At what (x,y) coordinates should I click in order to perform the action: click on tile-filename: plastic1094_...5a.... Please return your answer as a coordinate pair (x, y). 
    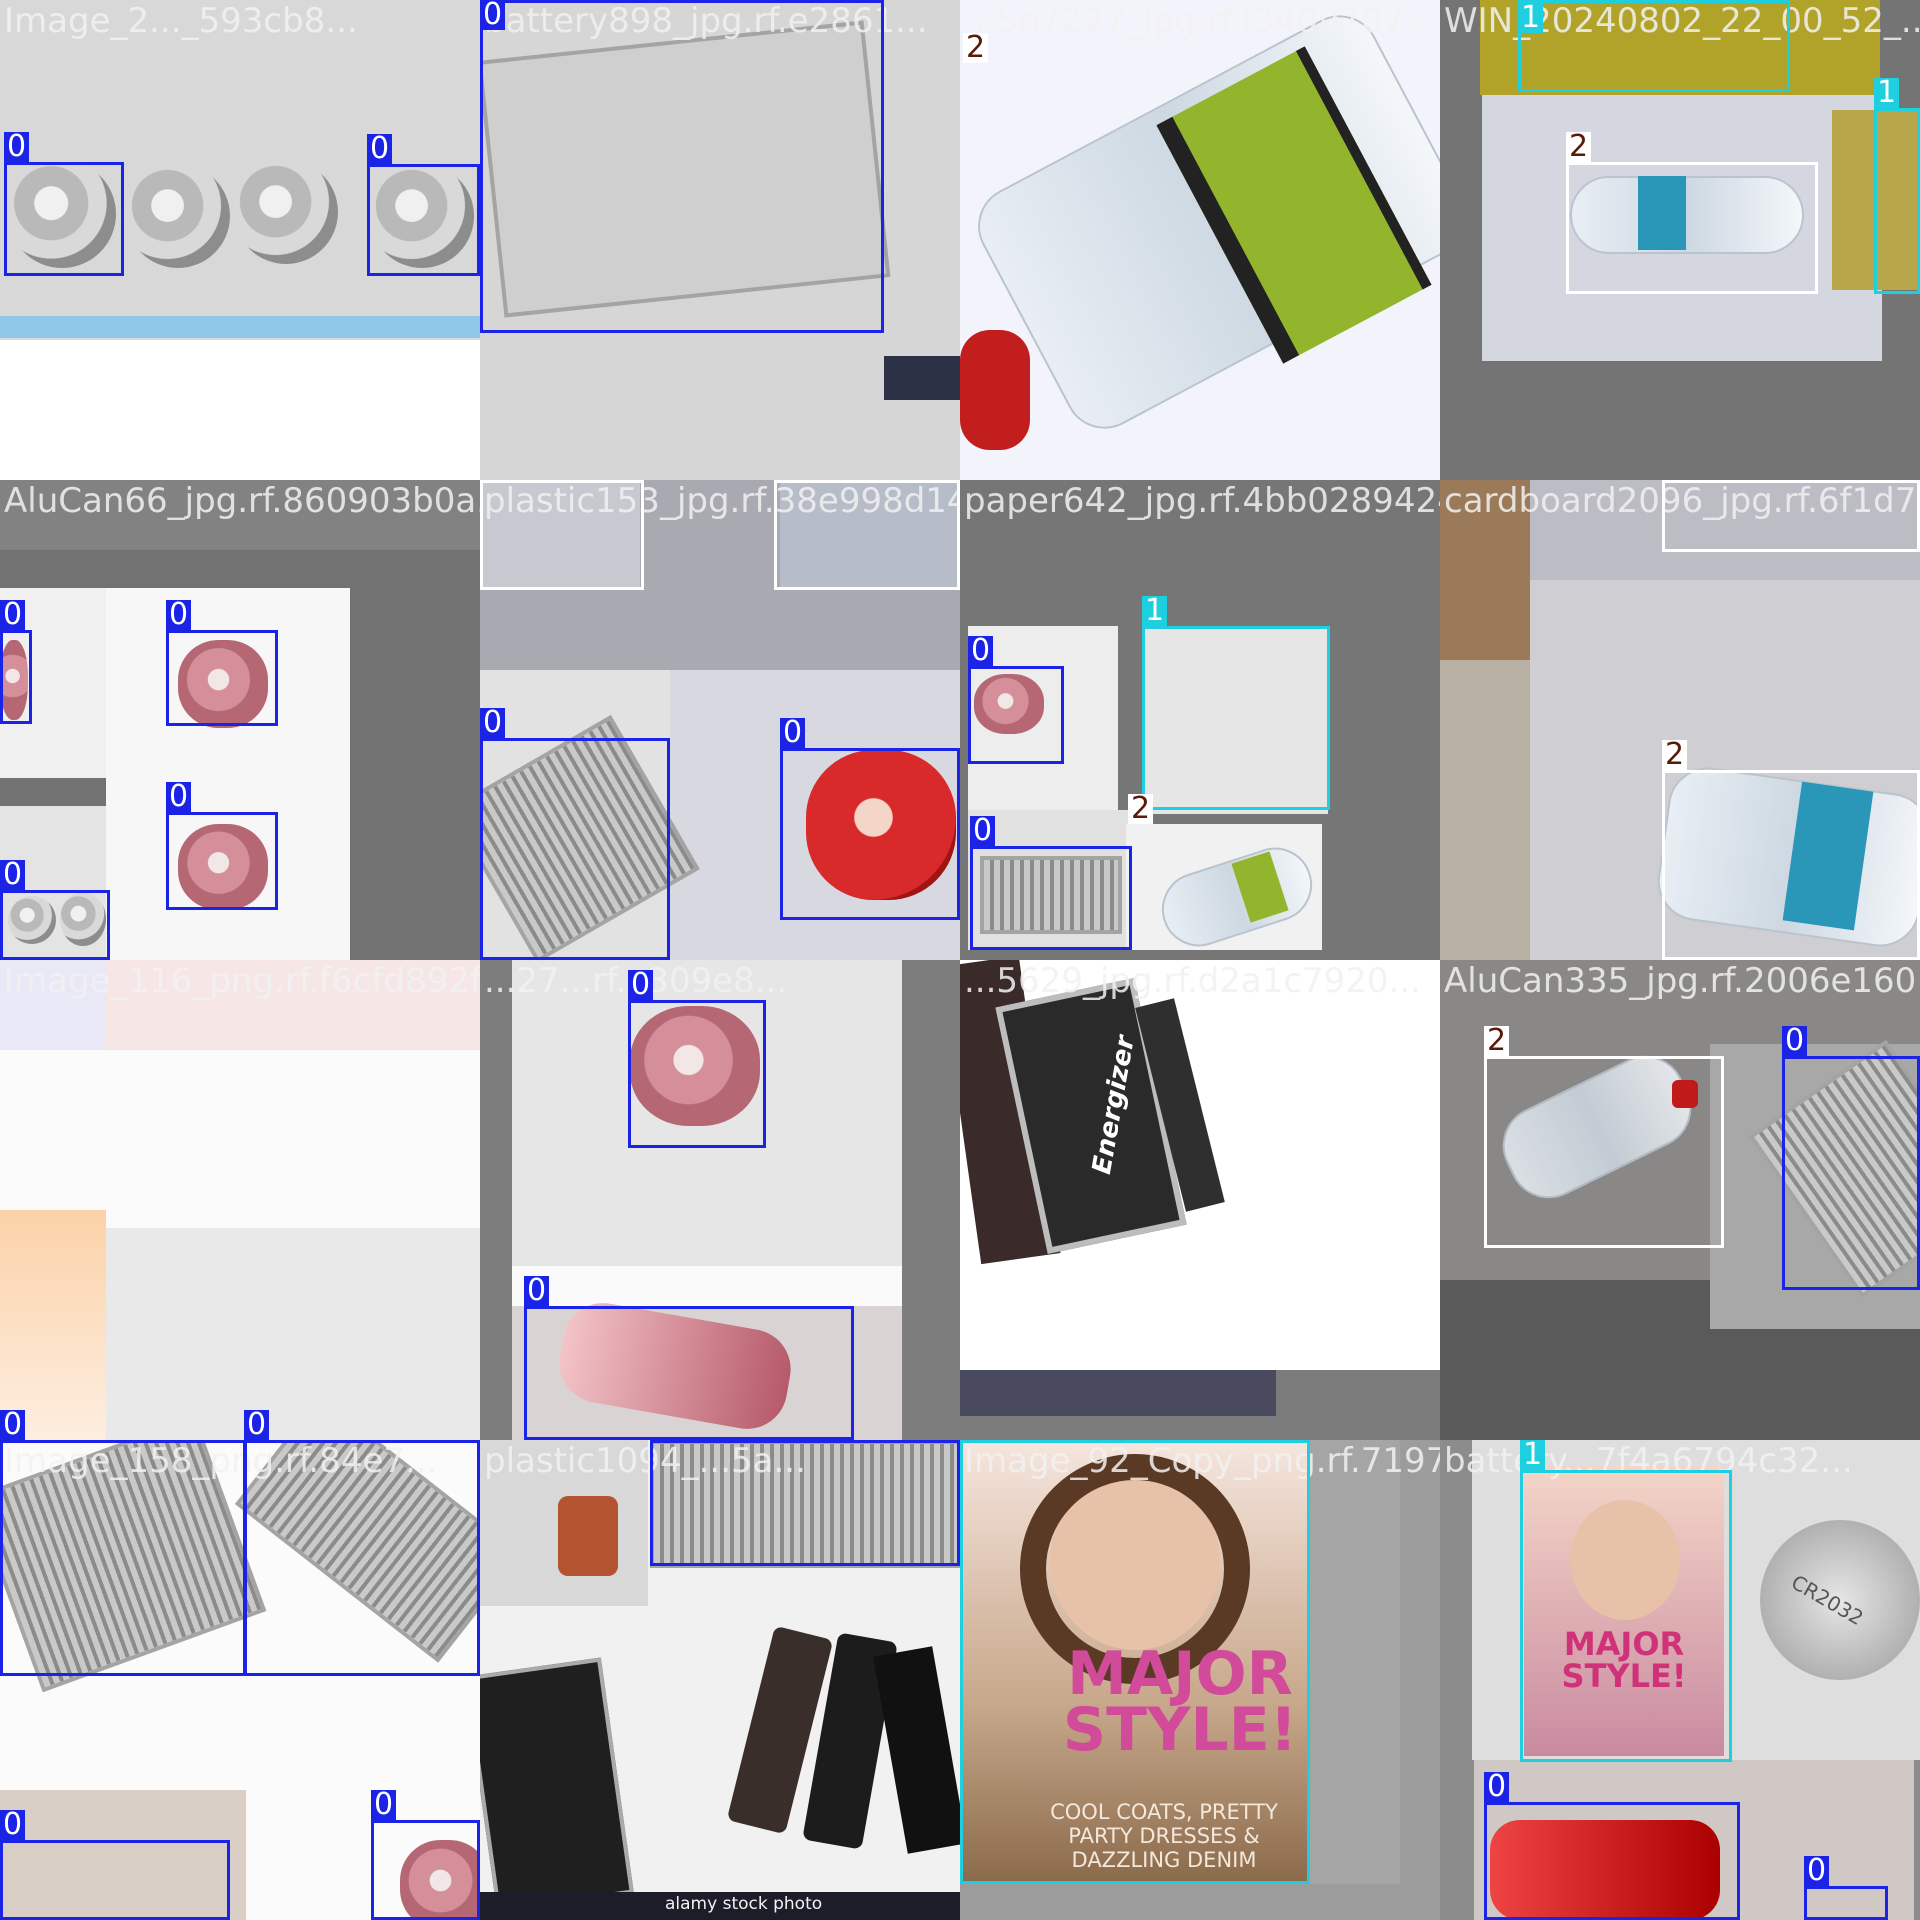
    Looking at the image, I should click on (645, 1461).